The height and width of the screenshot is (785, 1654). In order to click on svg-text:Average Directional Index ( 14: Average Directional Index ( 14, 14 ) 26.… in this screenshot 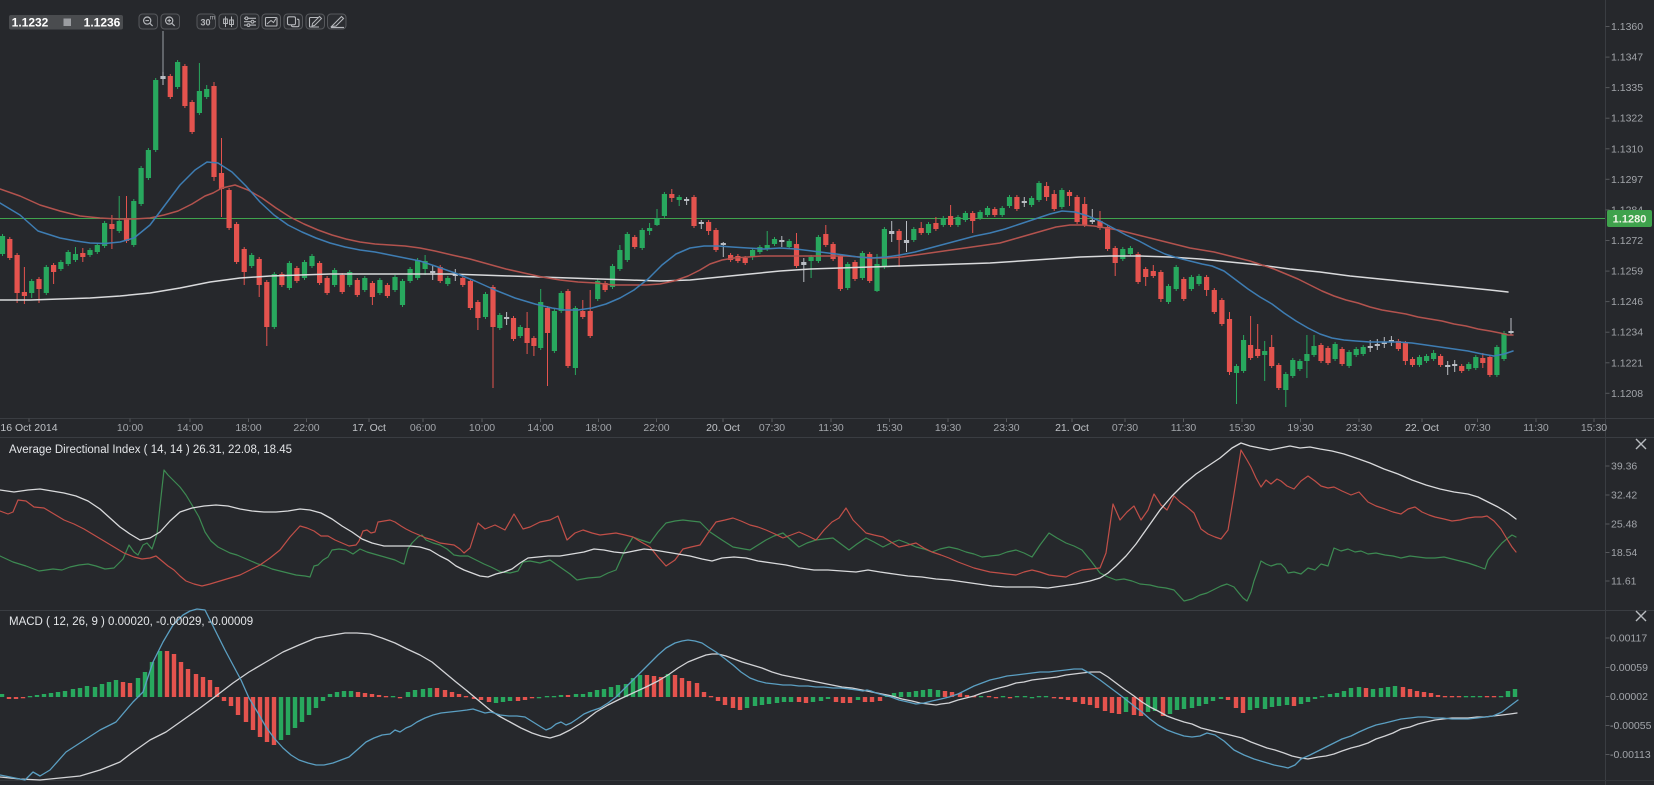, I will do `click(150, 450)`.